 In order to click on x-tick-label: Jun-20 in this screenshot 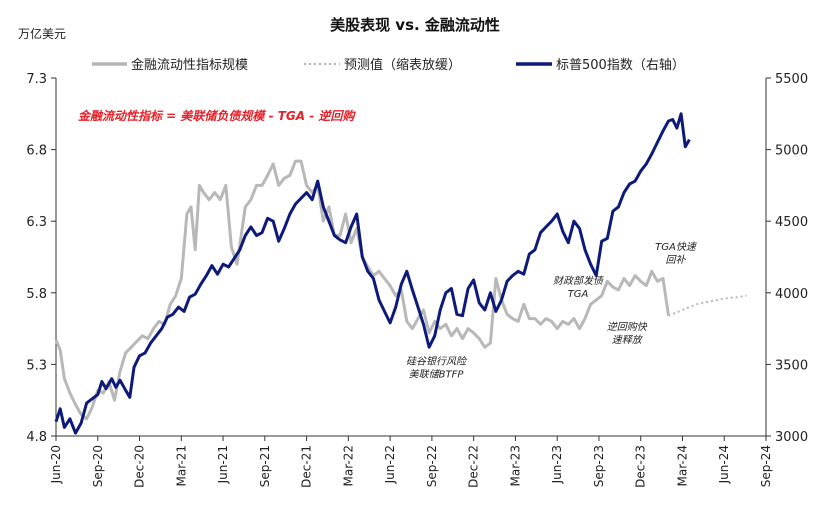, I will do `click(56, 464)`.